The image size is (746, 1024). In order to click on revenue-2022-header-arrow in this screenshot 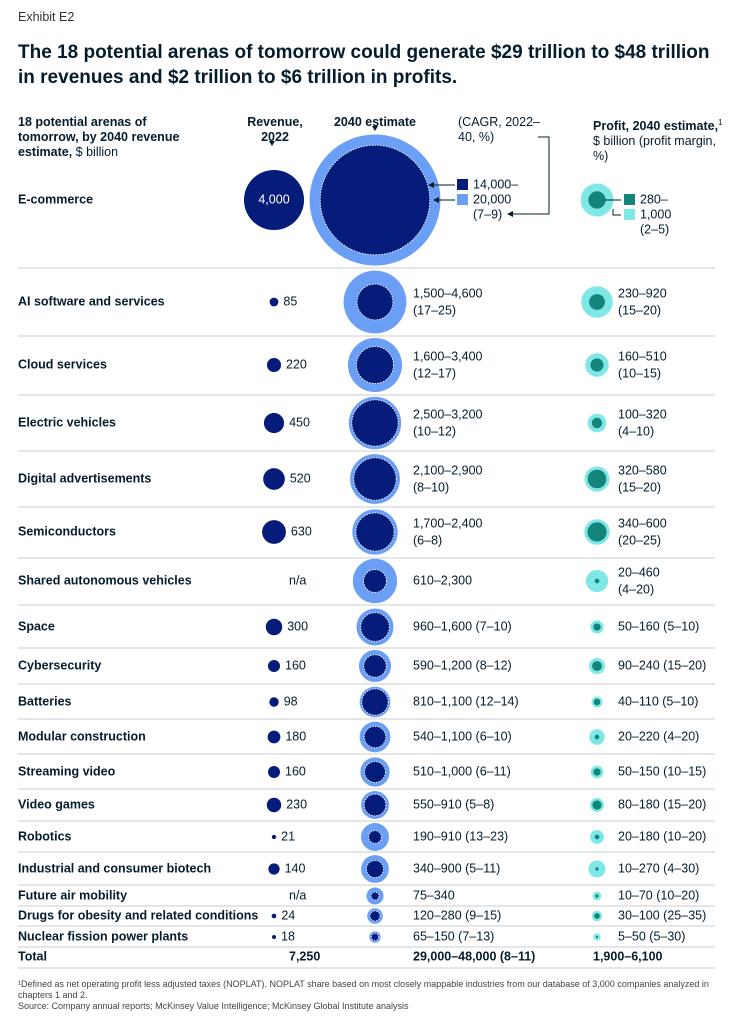, I will do `click(272, 143)`.